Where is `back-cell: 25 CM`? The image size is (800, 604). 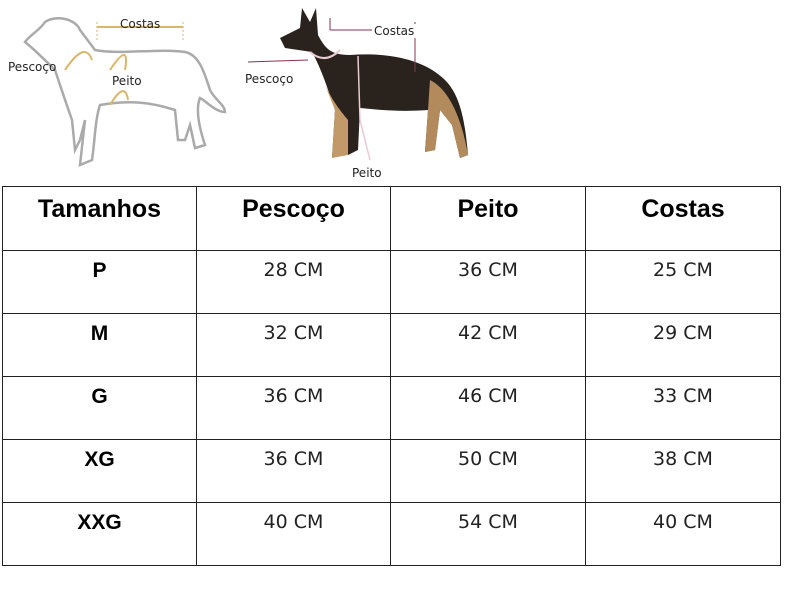 back-cell: 25 CM is located at coordinates (683, 282).